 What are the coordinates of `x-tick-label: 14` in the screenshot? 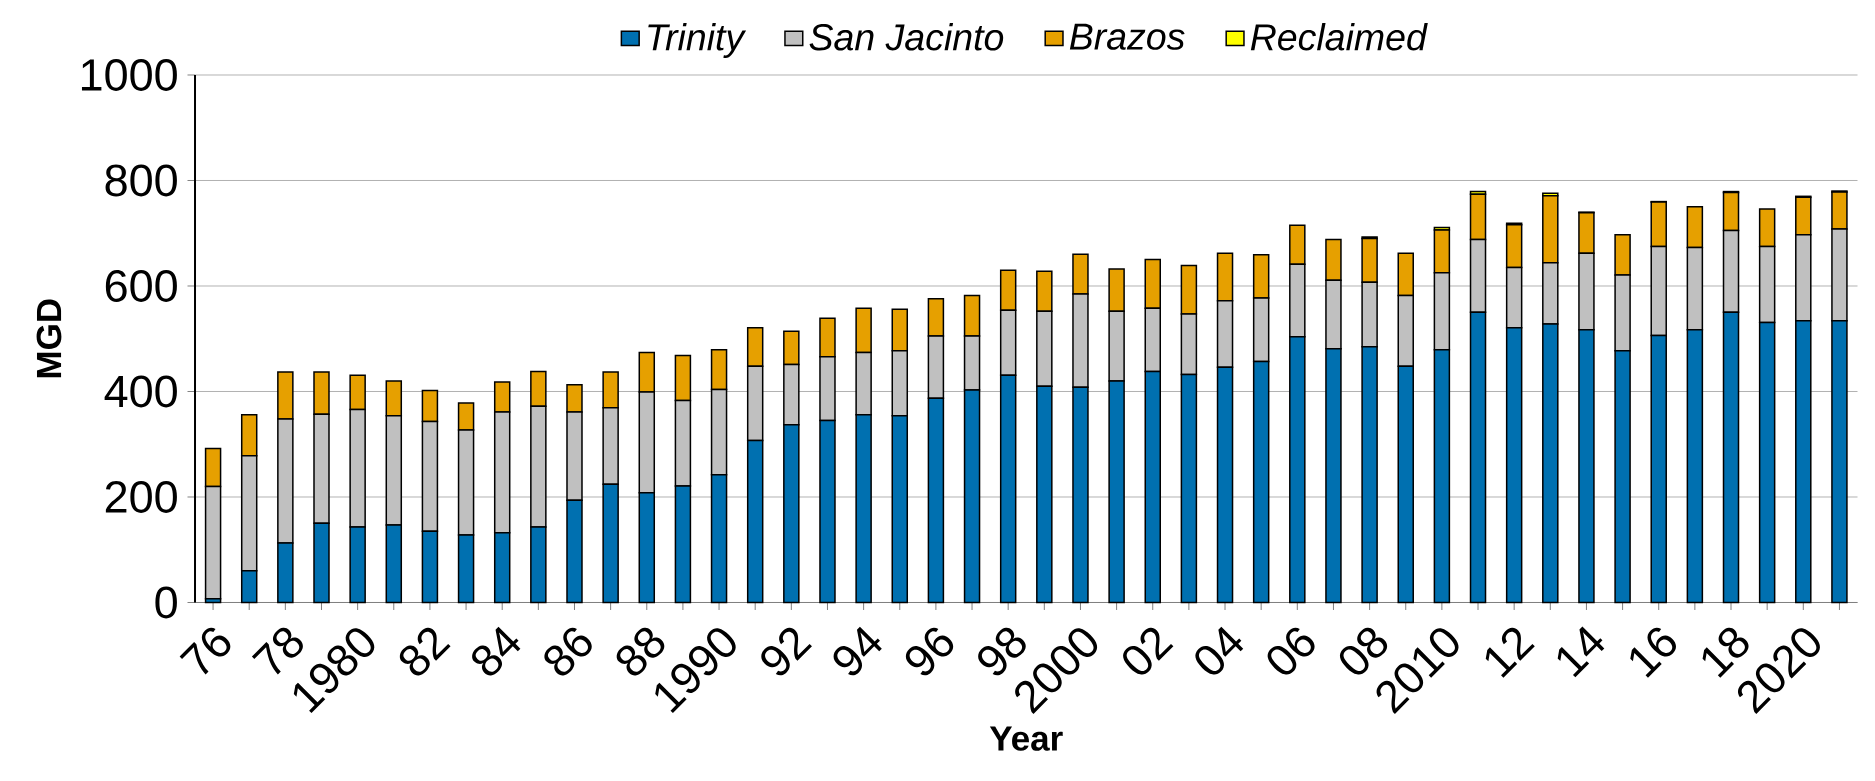 It's located at (1581, 652).